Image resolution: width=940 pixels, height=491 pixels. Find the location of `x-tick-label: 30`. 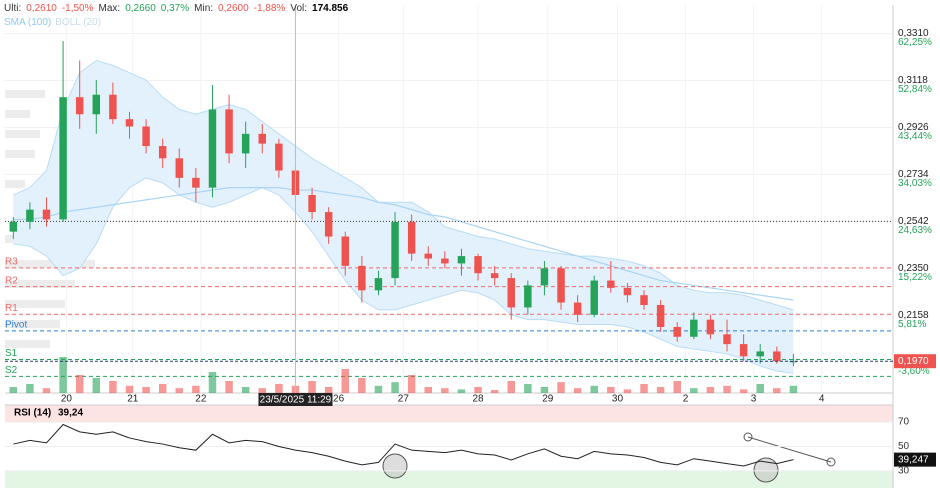

x-tick-label: 30 is located at coordinates (618, 399).